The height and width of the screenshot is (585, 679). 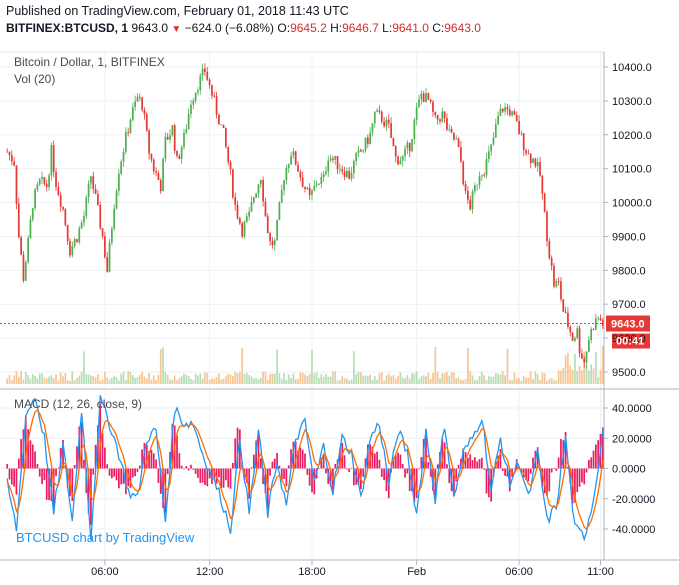 What do you see at coordinates (67, 28) in the screenshot?
I see `symbol-name: BITFINEX:BTCUSD, 1` at bounding box center [67, 28].